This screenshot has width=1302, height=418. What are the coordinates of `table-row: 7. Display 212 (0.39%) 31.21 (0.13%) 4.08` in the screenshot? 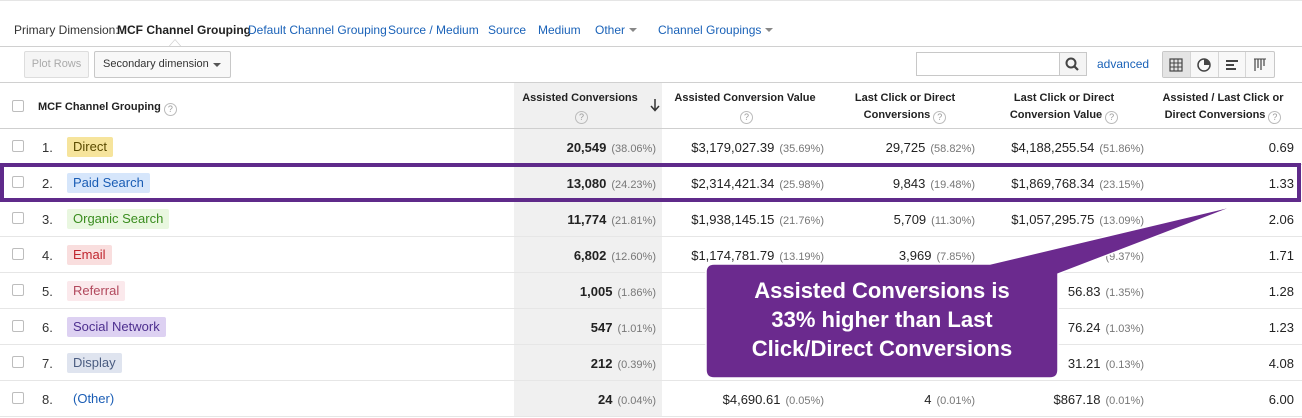 It's located at (651, 363).